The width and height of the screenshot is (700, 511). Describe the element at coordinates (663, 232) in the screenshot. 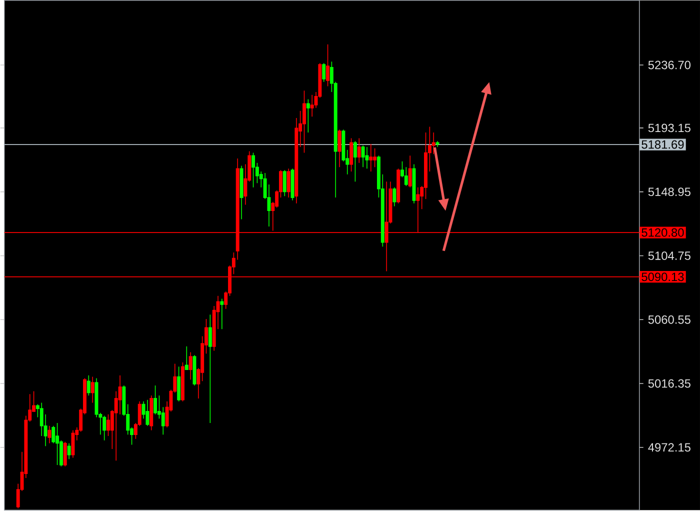

I see `ref-line-label: 5120.80` at that location.